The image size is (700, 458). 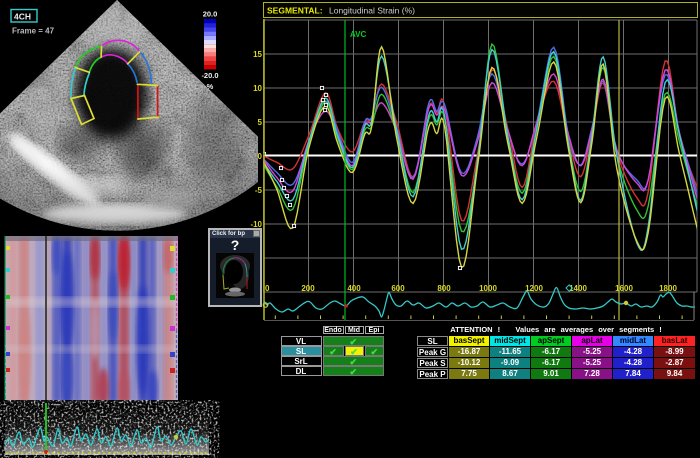 I want to click on svg-text: AVC, so click(x=358, y=34).